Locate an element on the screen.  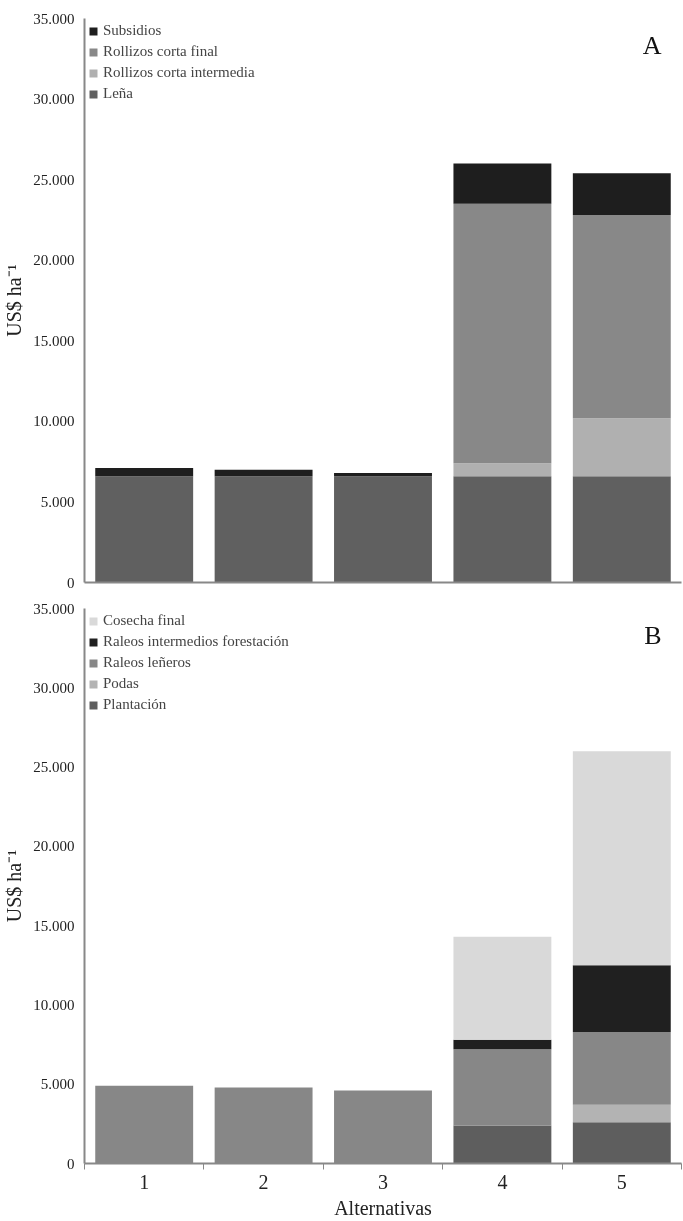
x-axis-title: Alternativas is located at coordinates (383, 1207).